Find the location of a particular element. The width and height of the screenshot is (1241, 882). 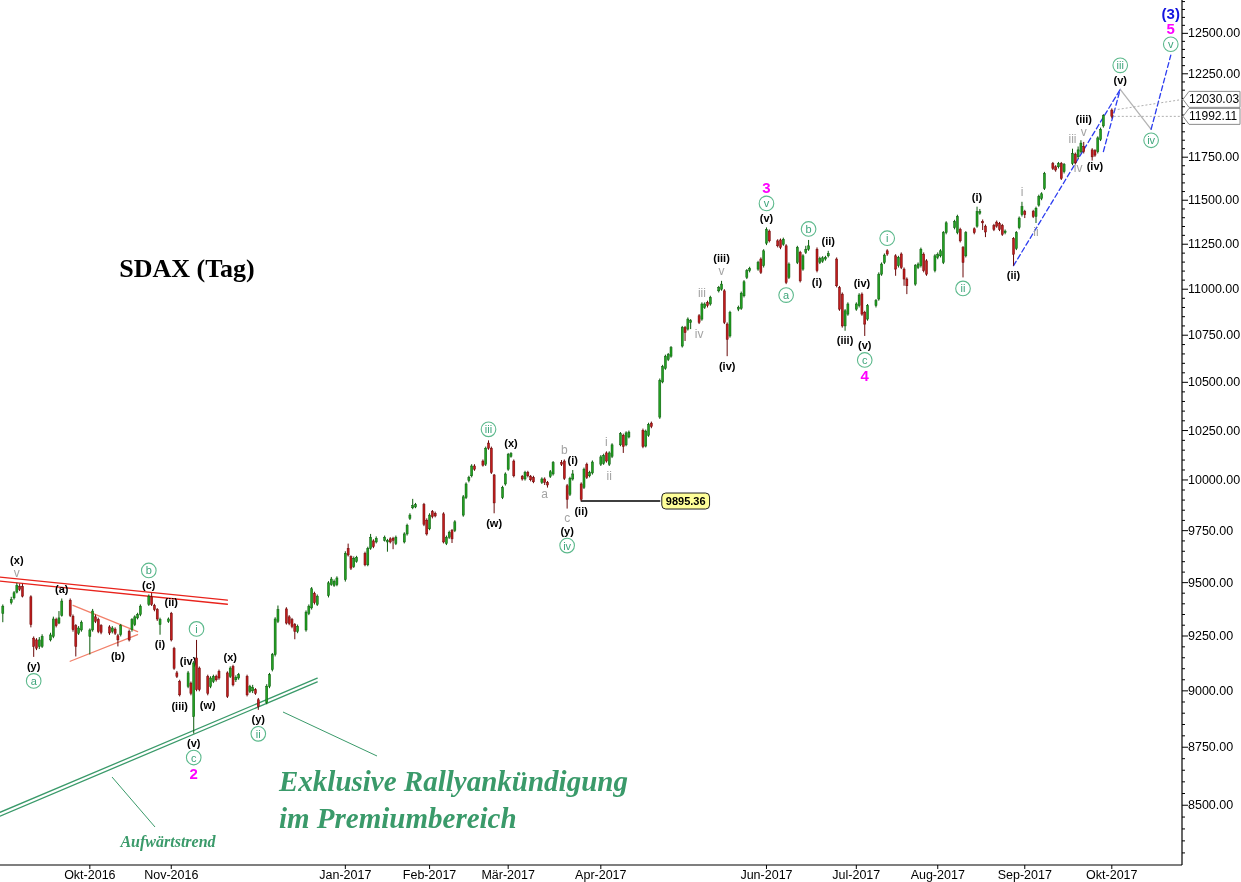

annotation: Exklusive Rallyankündigung im Premiumbereich is located at coordinates (453, 799).